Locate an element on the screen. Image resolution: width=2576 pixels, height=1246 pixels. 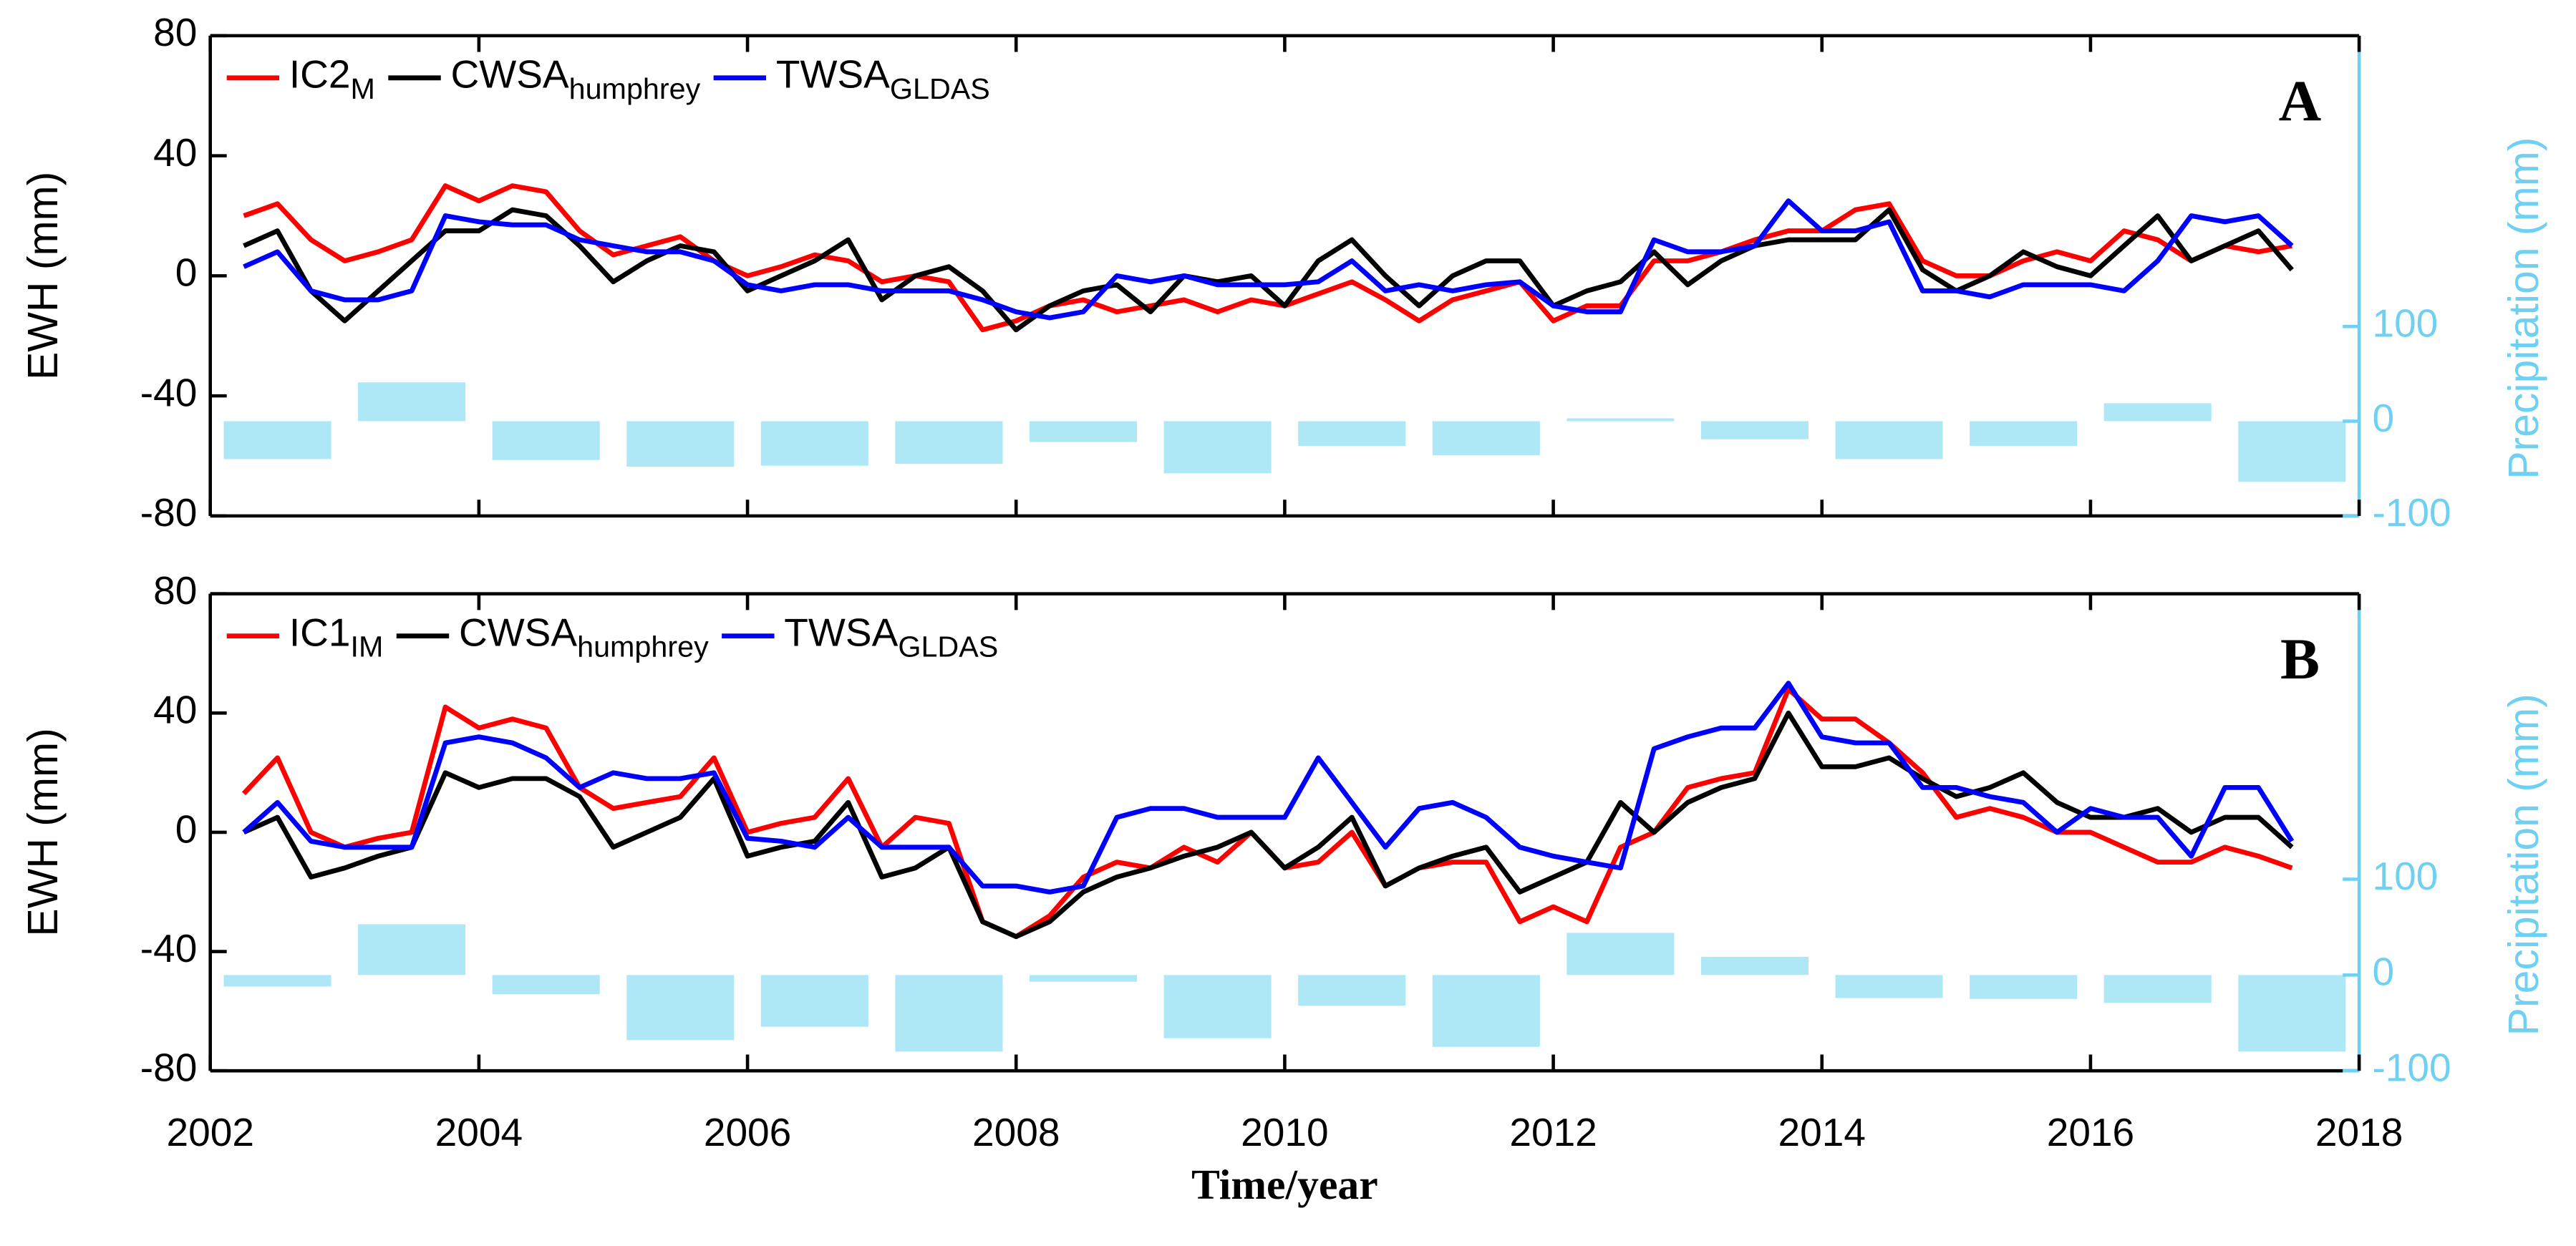
legend-subscript: M is located at coordinates (363, 88).